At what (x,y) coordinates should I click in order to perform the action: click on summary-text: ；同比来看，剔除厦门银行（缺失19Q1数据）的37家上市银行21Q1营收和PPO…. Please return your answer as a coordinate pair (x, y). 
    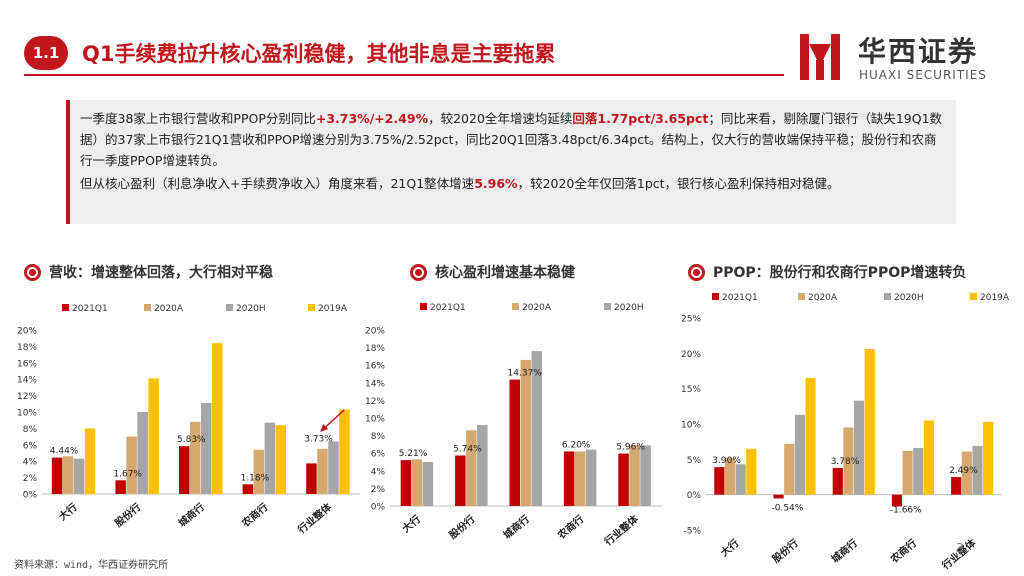
    Looking at the image, I should click on (511, 139).